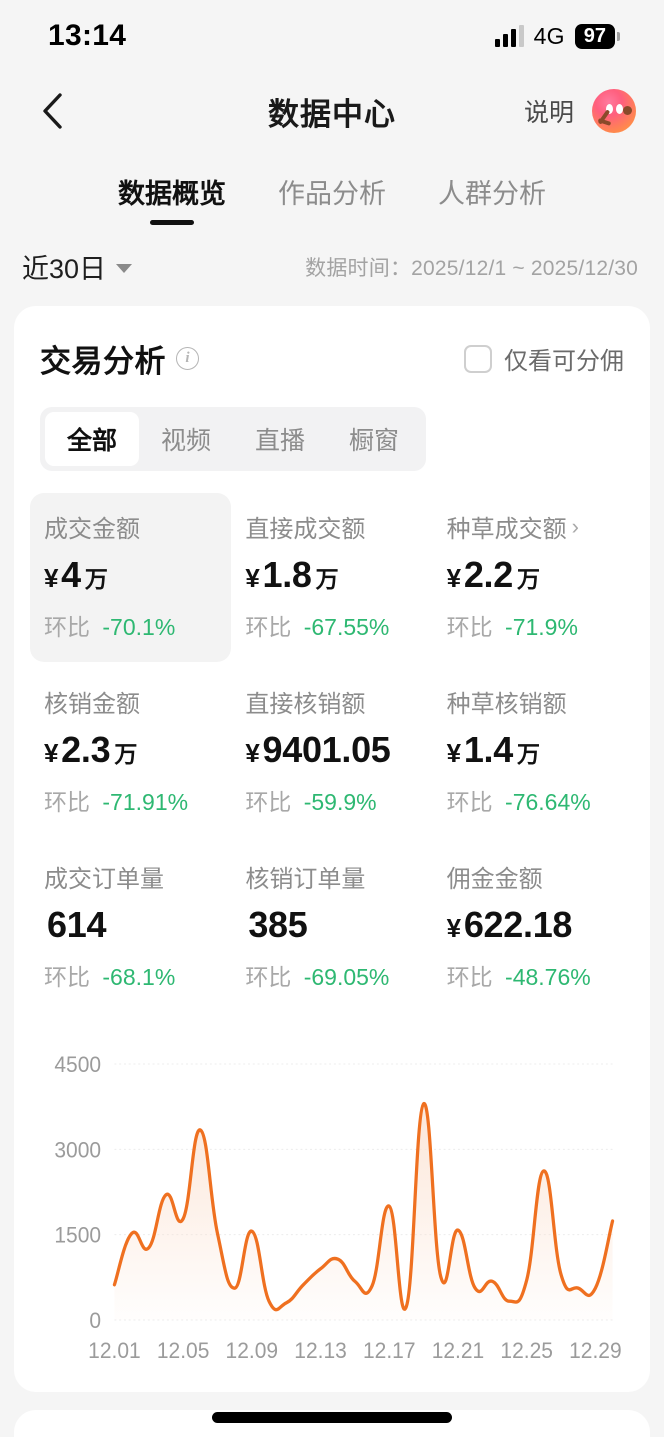  I want to click on value-number: 1.8, so click(287, 574).